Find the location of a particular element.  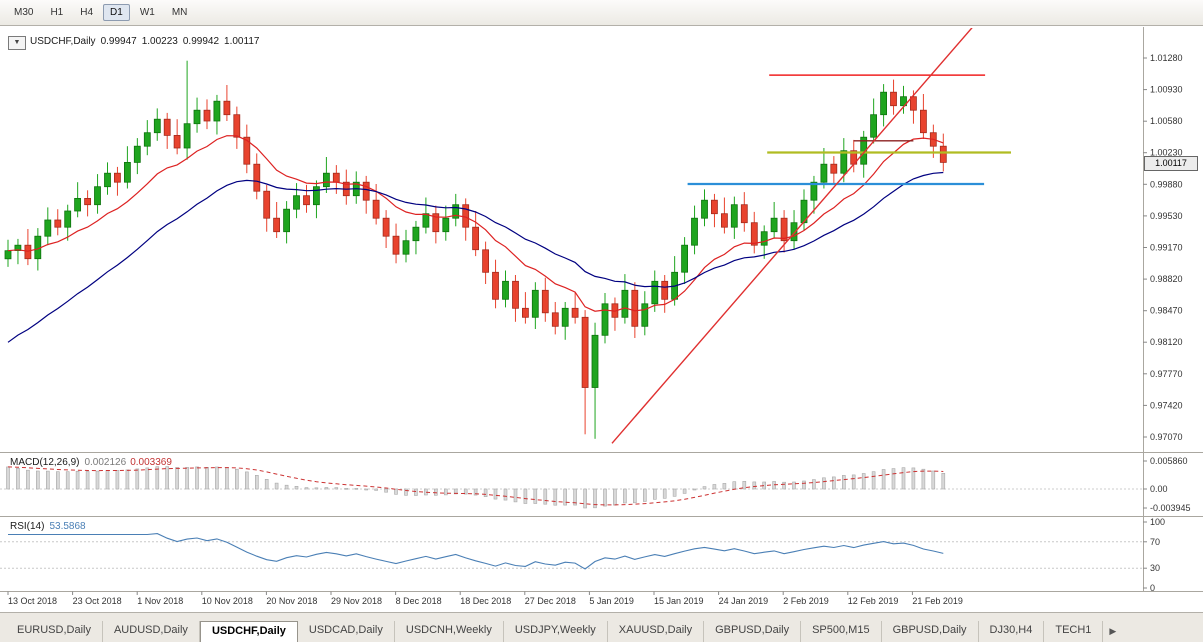

rsi-value: 53.5868 is located at coordinates (67, 526).